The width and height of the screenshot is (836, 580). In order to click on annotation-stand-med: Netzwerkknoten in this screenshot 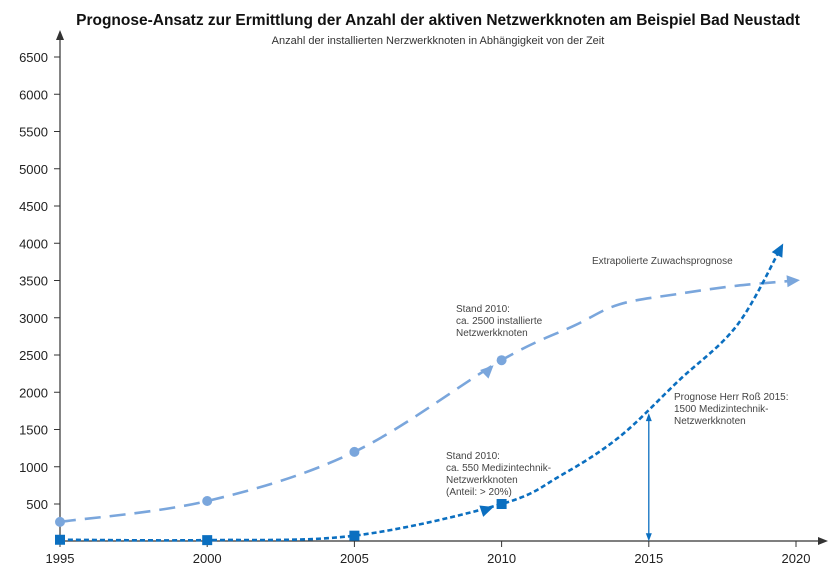, I will do `click(482, 480)`.